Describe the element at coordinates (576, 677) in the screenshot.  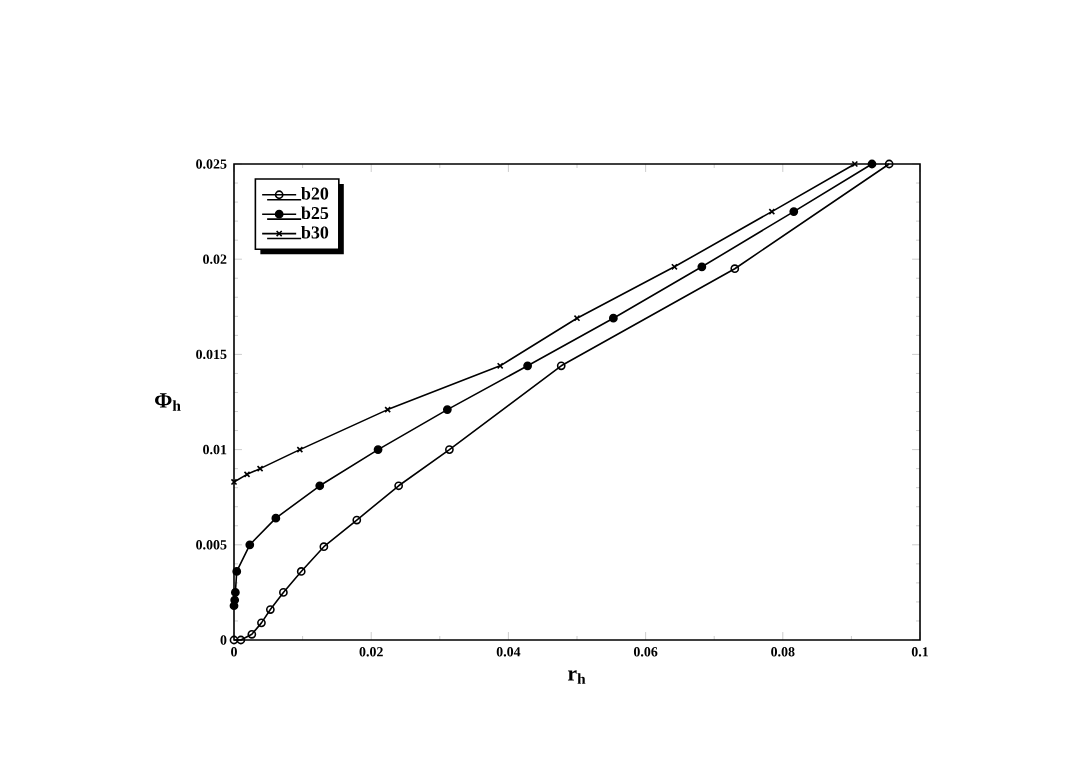
I see `x-axis-title: r$_{h}$` at that location.